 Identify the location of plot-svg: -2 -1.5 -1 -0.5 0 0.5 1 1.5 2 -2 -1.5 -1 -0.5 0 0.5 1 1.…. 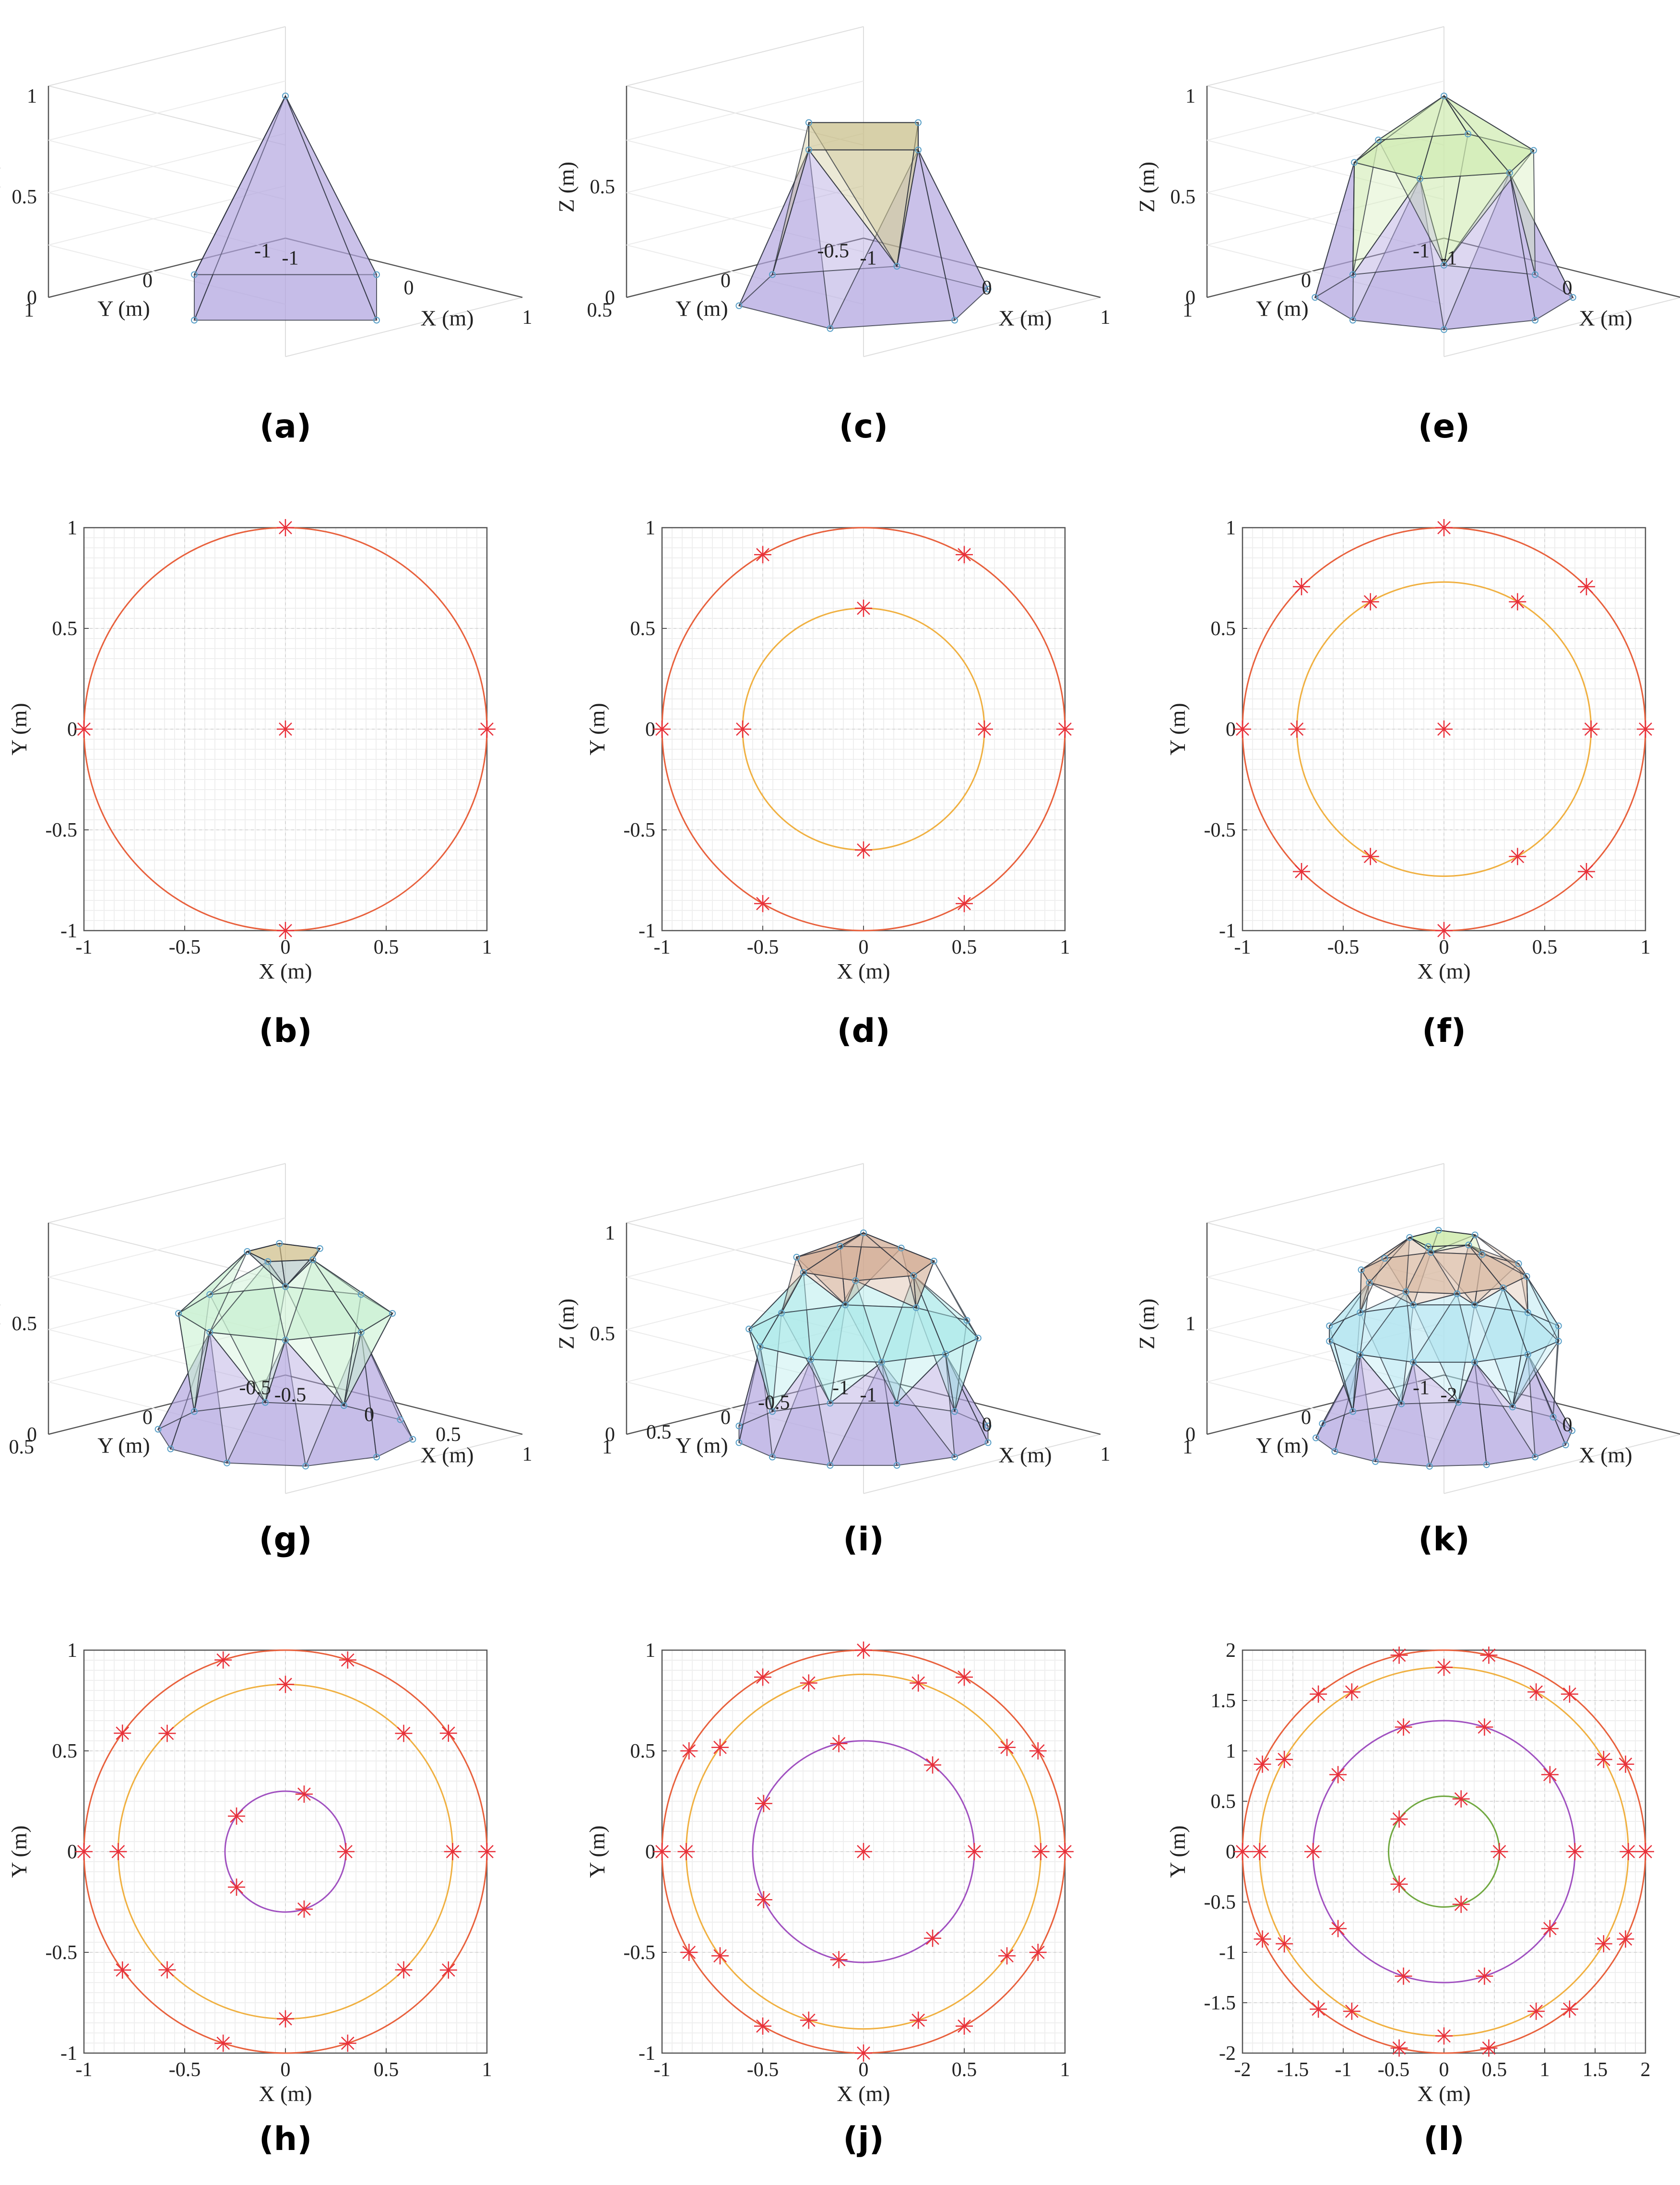
(1410, 1873).